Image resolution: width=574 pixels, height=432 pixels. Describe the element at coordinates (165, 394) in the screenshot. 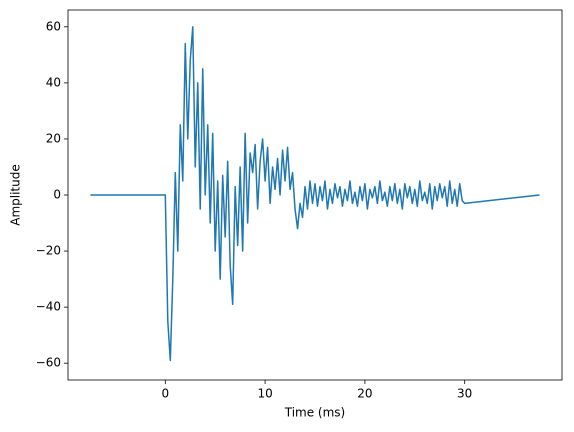

I see `x-tick-label: 0` at that location.